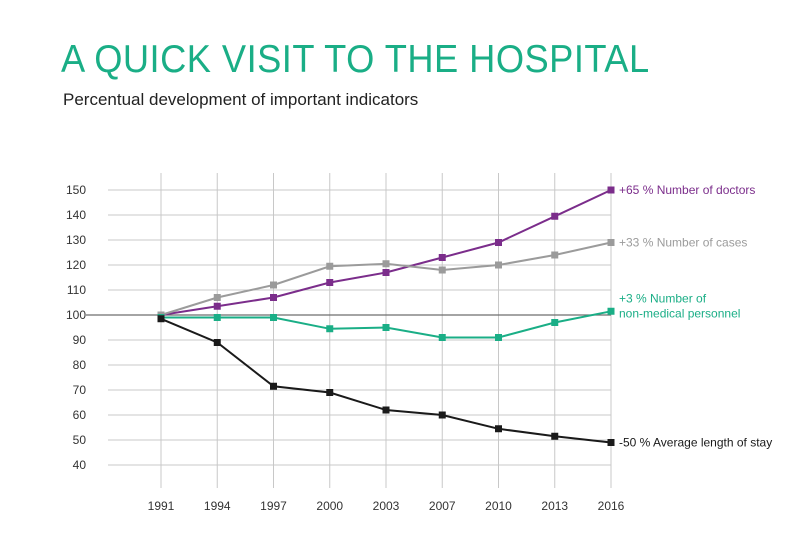 The image size is (809, 550). I want to click on y-tick-label: 80, so click(80, 365).